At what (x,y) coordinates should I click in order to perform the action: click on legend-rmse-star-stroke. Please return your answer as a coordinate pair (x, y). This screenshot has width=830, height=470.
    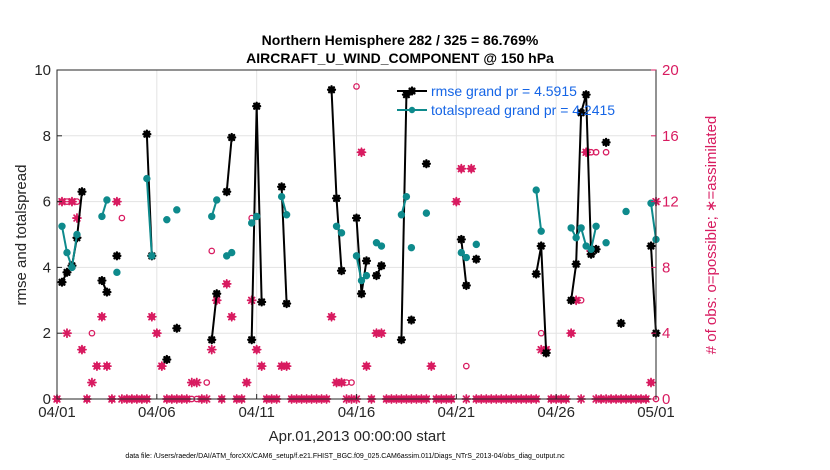
    Looking at the image, I should click on (412, 91).